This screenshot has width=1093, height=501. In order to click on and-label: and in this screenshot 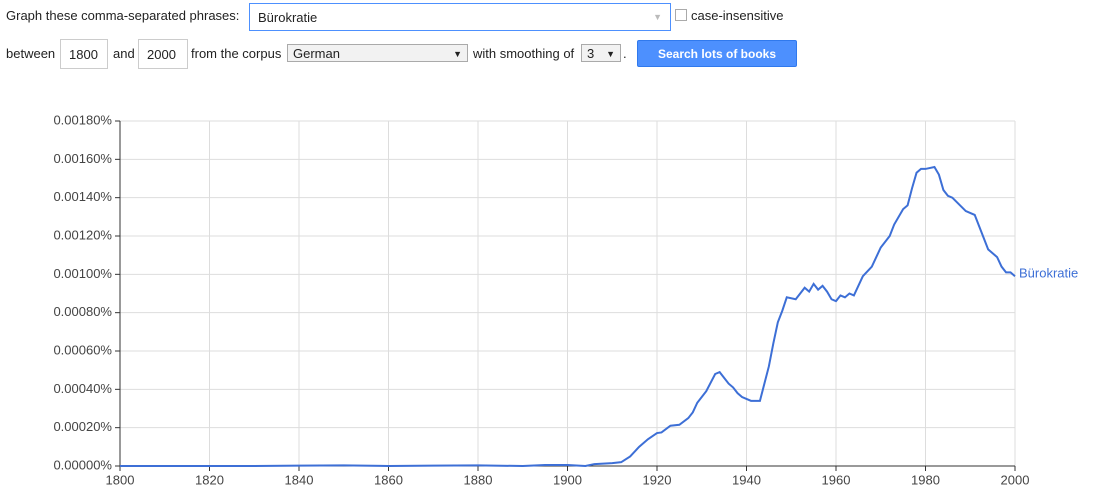, I will do `click(124, 53)`.